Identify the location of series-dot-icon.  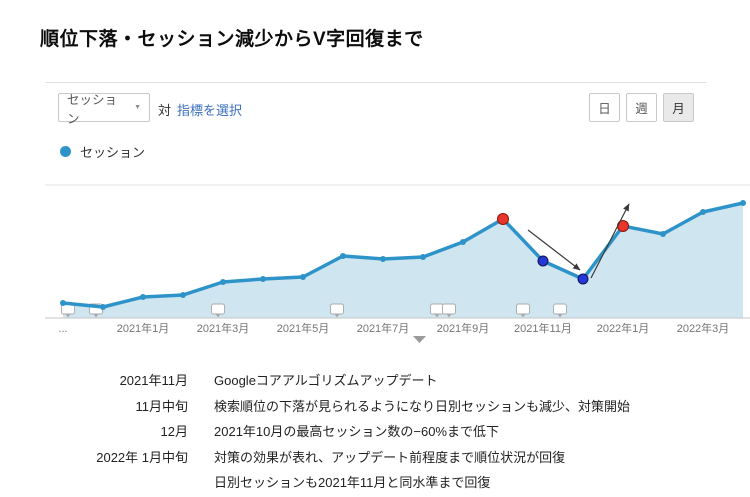
(65, 151).